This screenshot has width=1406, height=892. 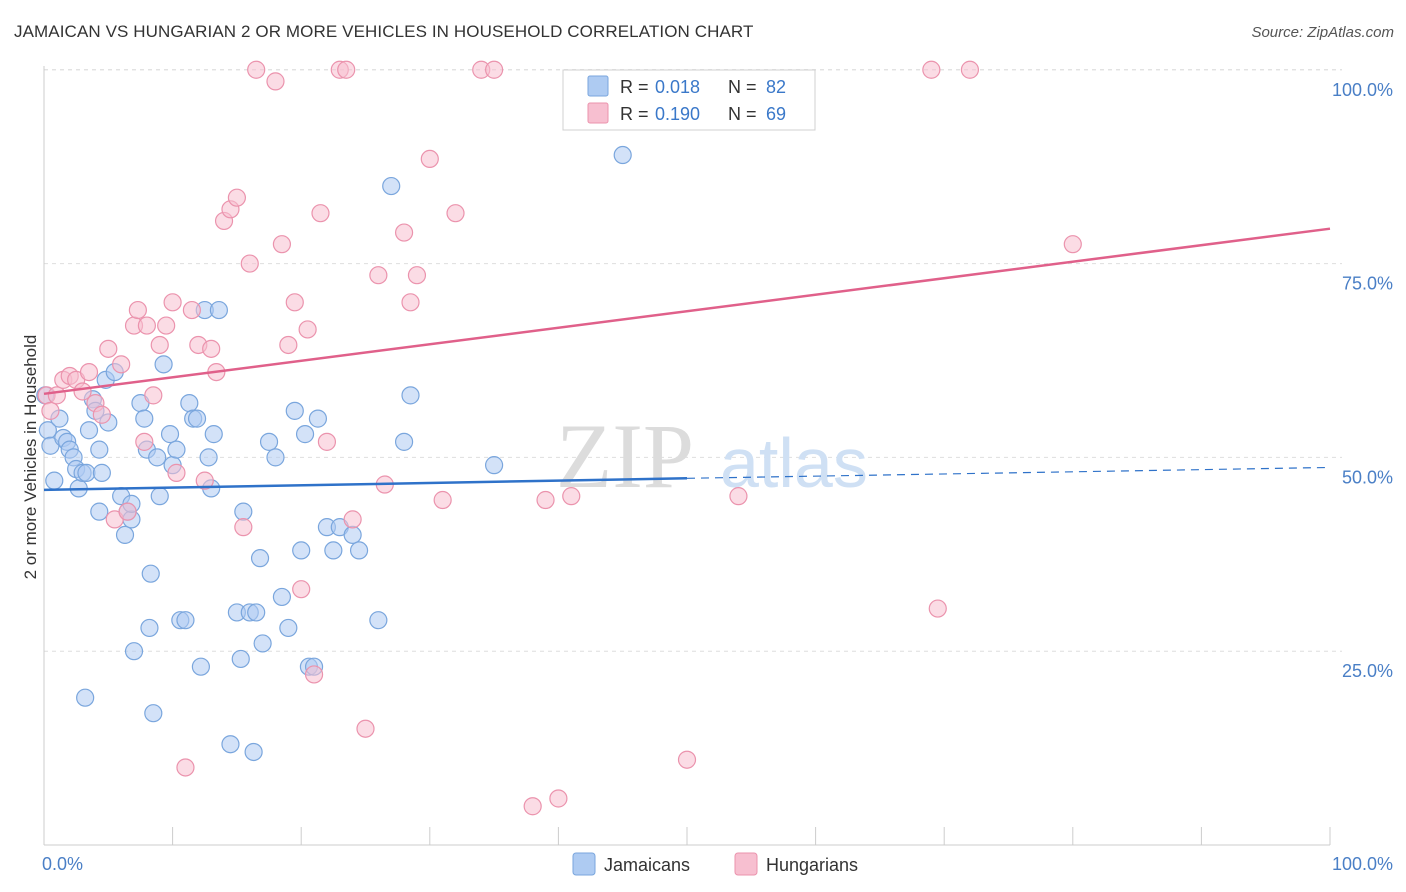 What do you see at coordinates (598, 86) in the screenshot?
I see `legend-swatch-jamaicans` at bounding box center [598, 86].